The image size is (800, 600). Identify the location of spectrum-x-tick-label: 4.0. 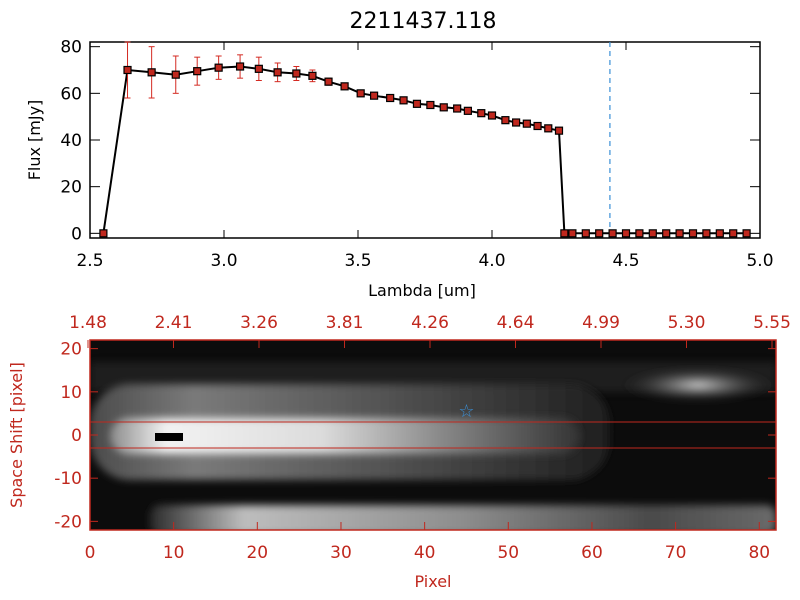
(491, 261).